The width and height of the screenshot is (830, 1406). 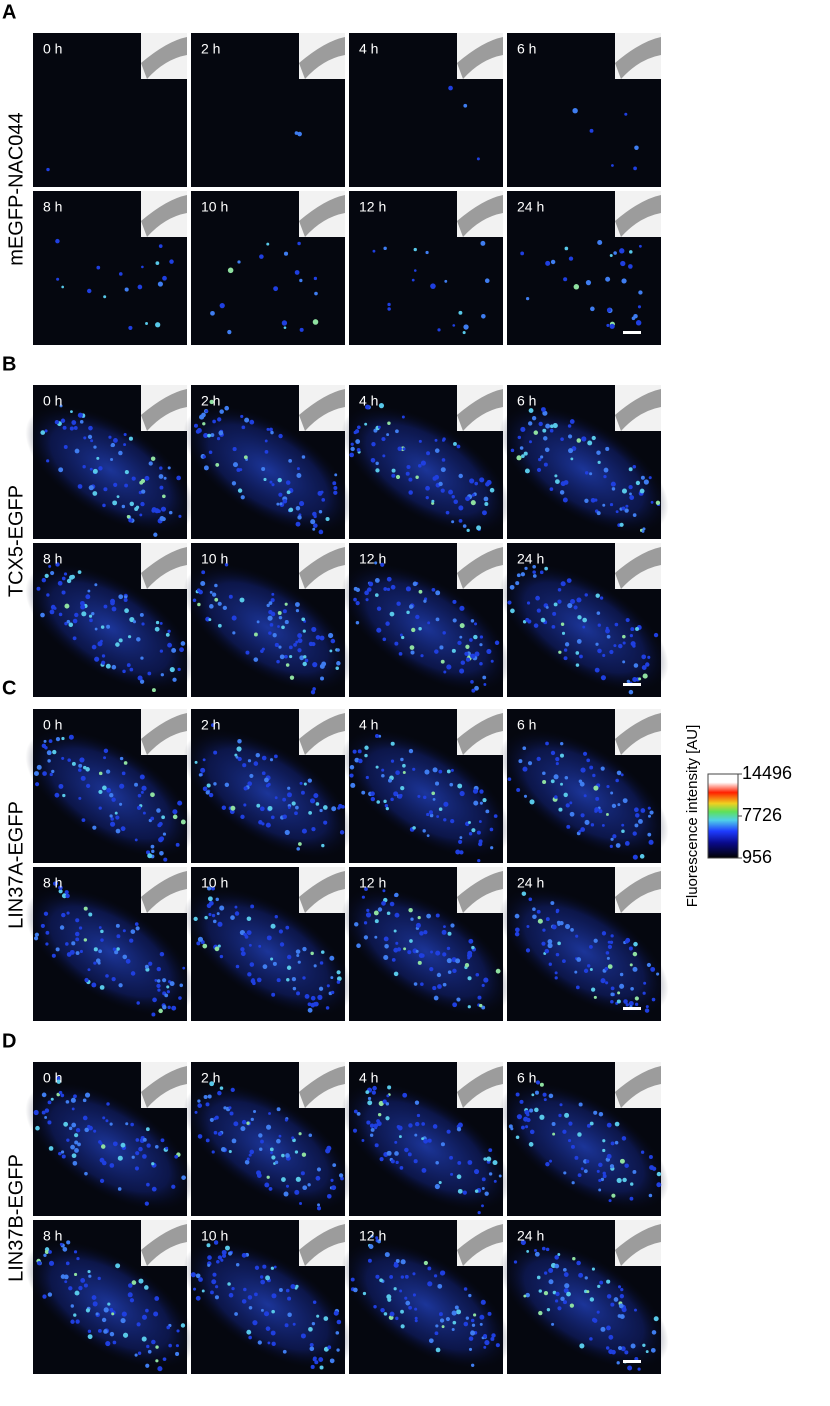 I want to click on time-label: 12 h, so click(x=372, y=559).